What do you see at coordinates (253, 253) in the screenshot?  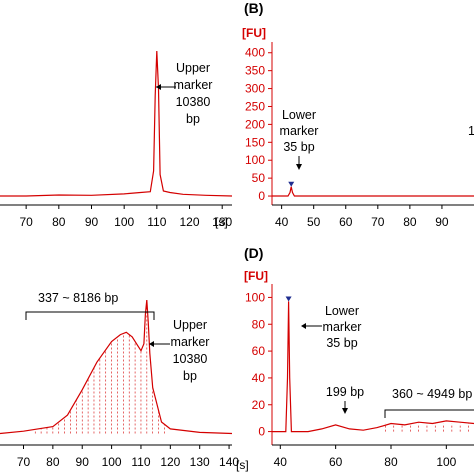 I see `panel-d-label: (D)` at bounding box center [253, 253].